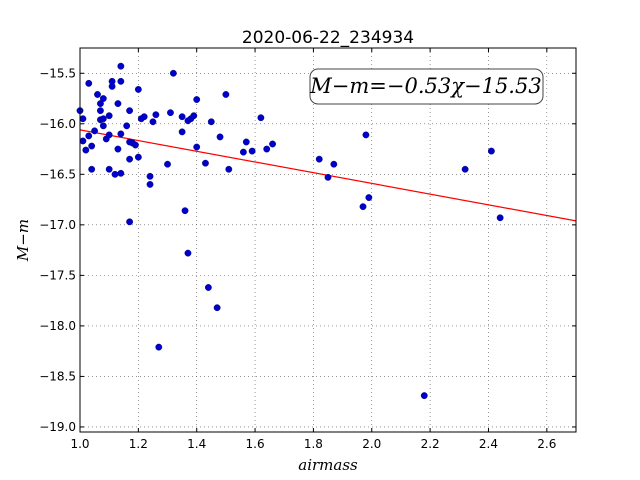 Image resolution: width=640 pixels, height=480 pixels. I want to click on x-tick-label: 2.6, so click(546, 444).